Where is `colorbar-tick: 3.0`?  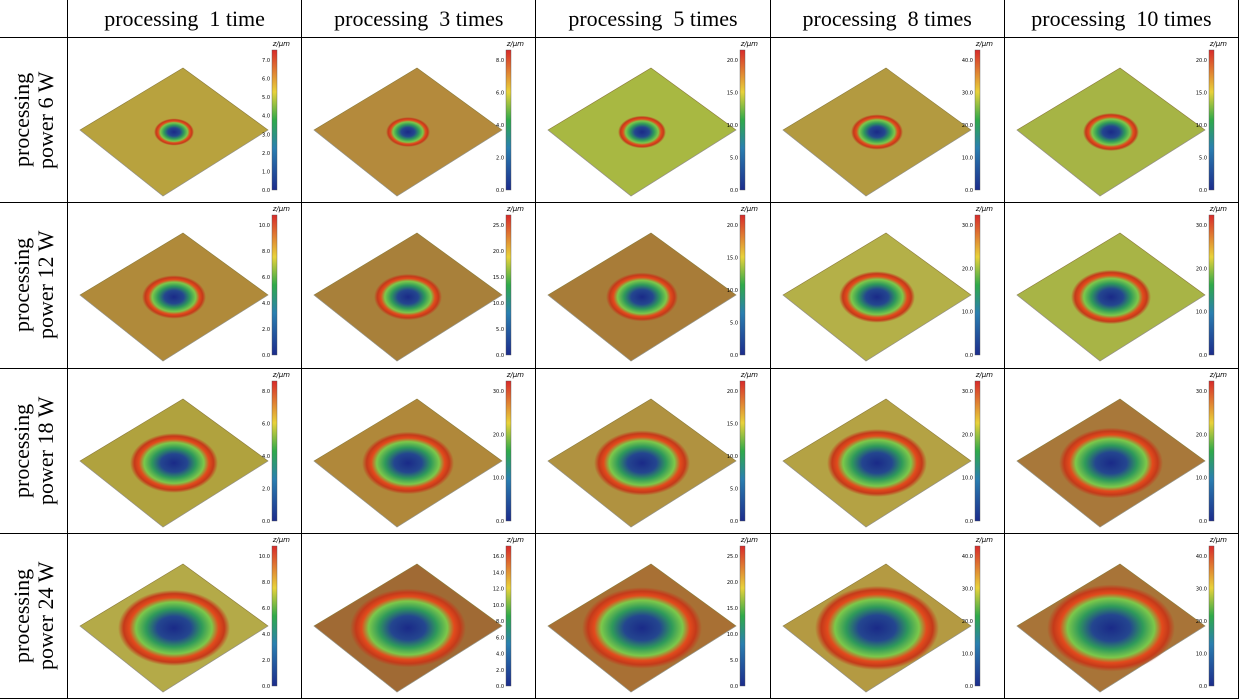
colorbar-tick: 3.0 is located at coordinates (266, 135).